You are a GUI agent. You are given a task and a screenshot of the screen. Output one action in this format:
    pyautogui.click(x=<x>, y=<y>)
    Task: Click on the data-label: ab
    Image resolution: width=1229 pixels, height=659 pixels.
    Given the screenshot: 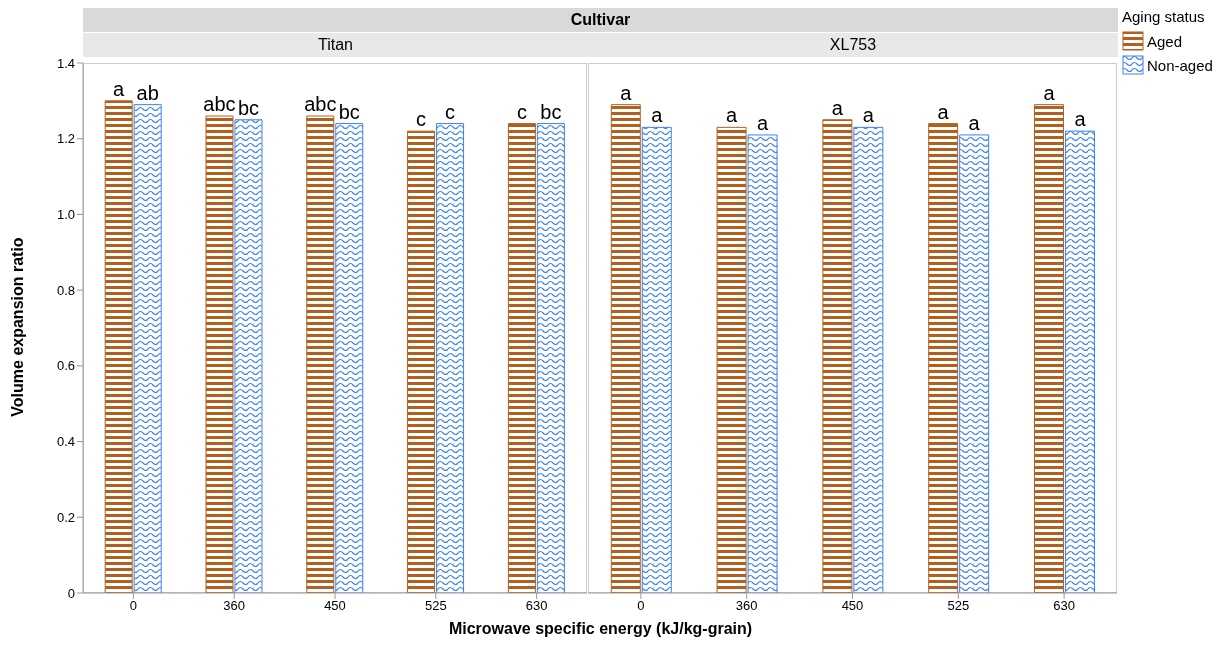 What is the action you would take?
    pyautogui.click(x=147, y=92)
    